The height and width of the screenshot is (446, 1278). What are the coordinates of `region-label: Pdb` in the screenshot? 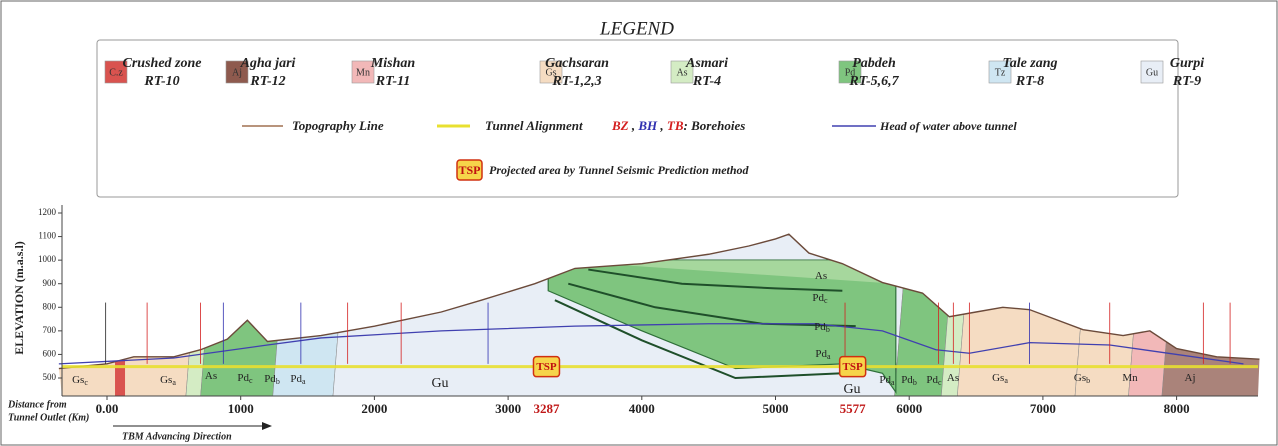 It's located at (272, 379).